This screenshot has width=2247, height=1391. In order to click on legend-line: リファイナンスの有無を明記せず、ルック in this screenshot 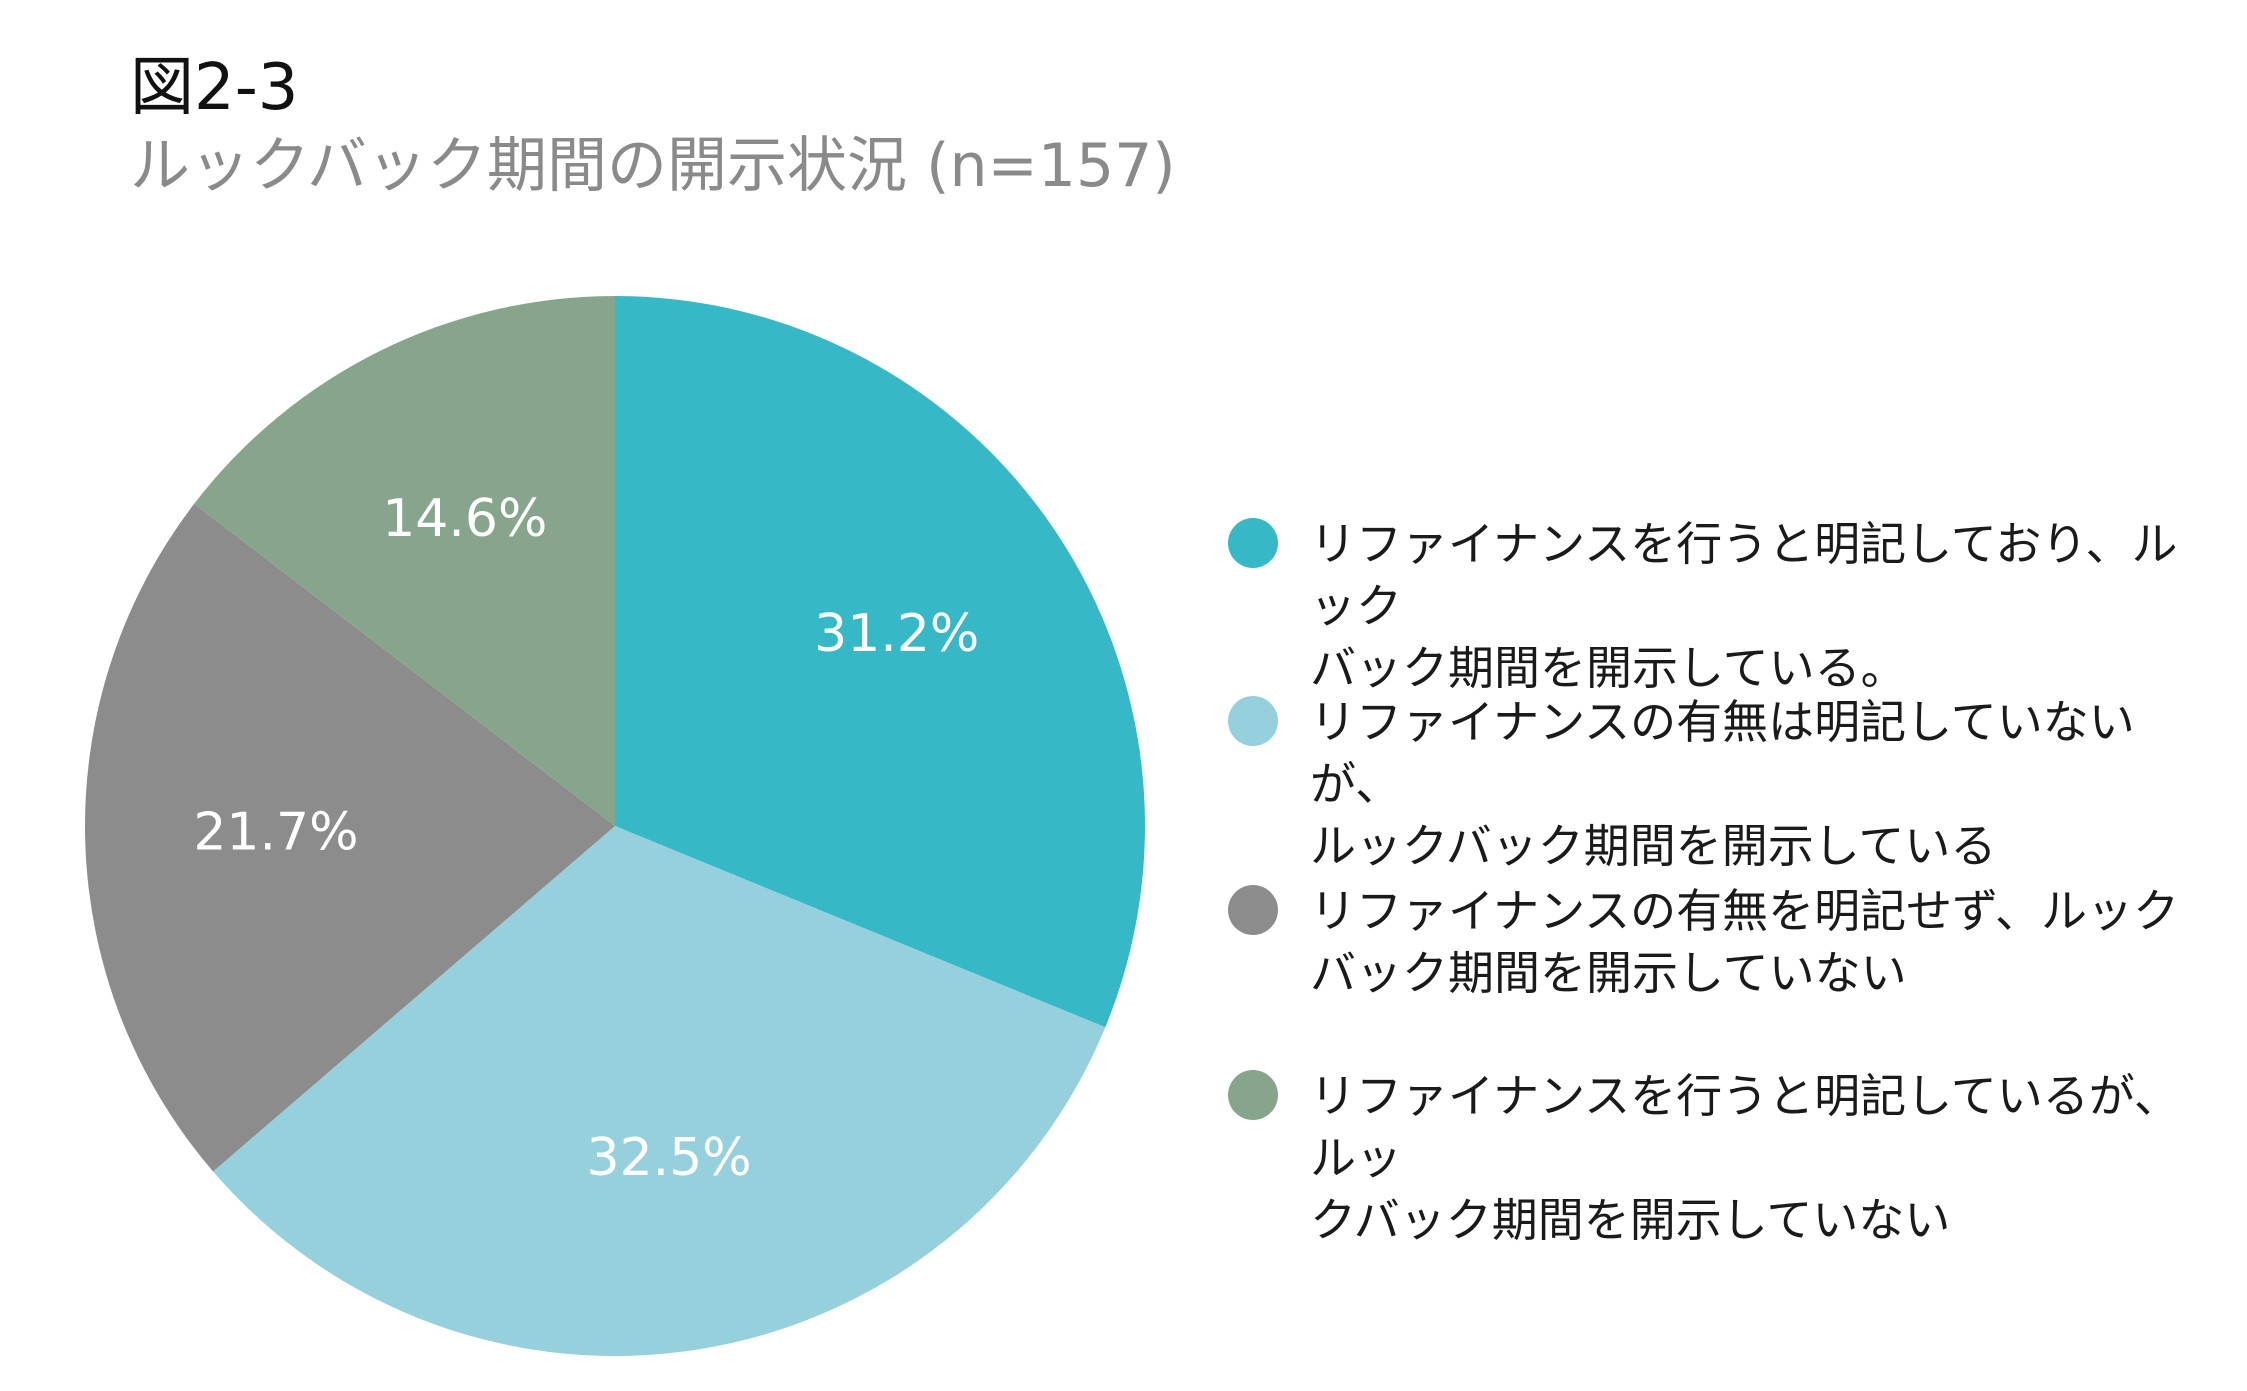, I will do `click(1744, 911)`.